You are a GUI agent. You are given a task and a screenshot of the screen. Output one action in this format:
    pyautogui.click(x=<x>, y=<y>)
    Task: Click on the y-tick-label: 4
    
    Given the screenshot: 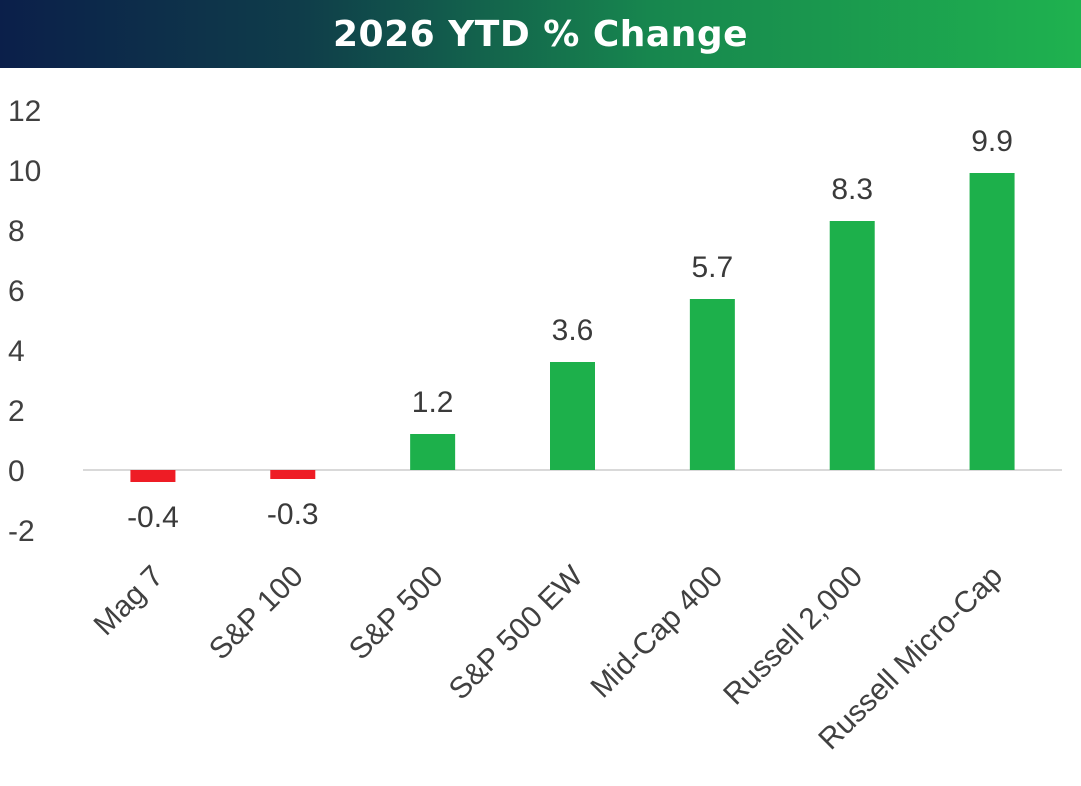 What is the action you would take?
    pyautogui.click(x=16, y=351)
    